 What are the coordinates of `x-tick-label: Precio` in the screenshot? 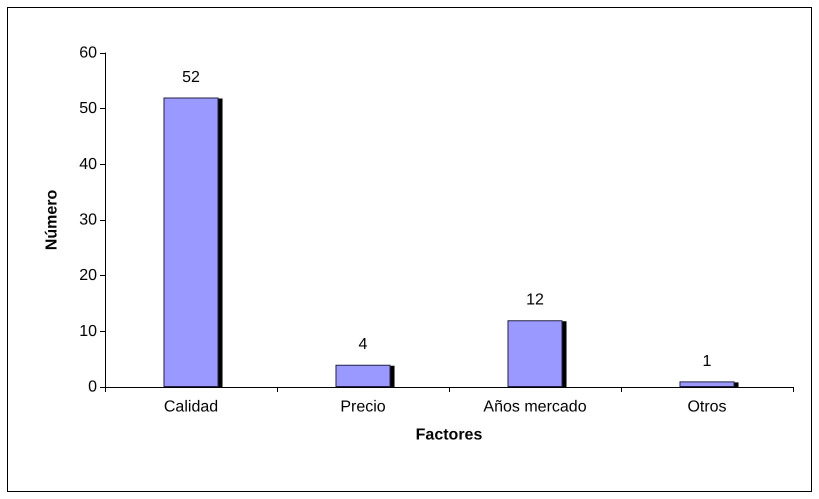 It's located at (363, 407).